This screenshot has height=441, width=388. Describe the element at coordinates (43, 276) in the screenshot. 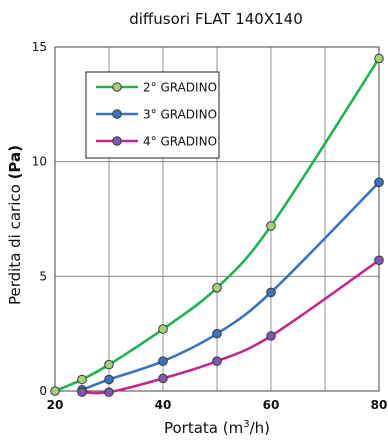

I see `y-tick-label: 5` at that location.